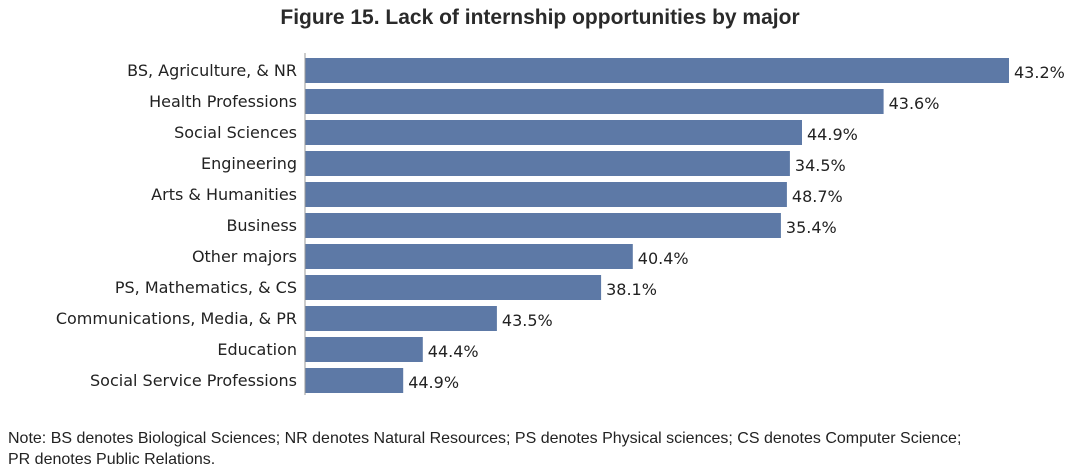  What do you see at coordinates (631, 289) in the screenshot?
I see `value-label-7: 38.1%` at bounding box center [631, 289].